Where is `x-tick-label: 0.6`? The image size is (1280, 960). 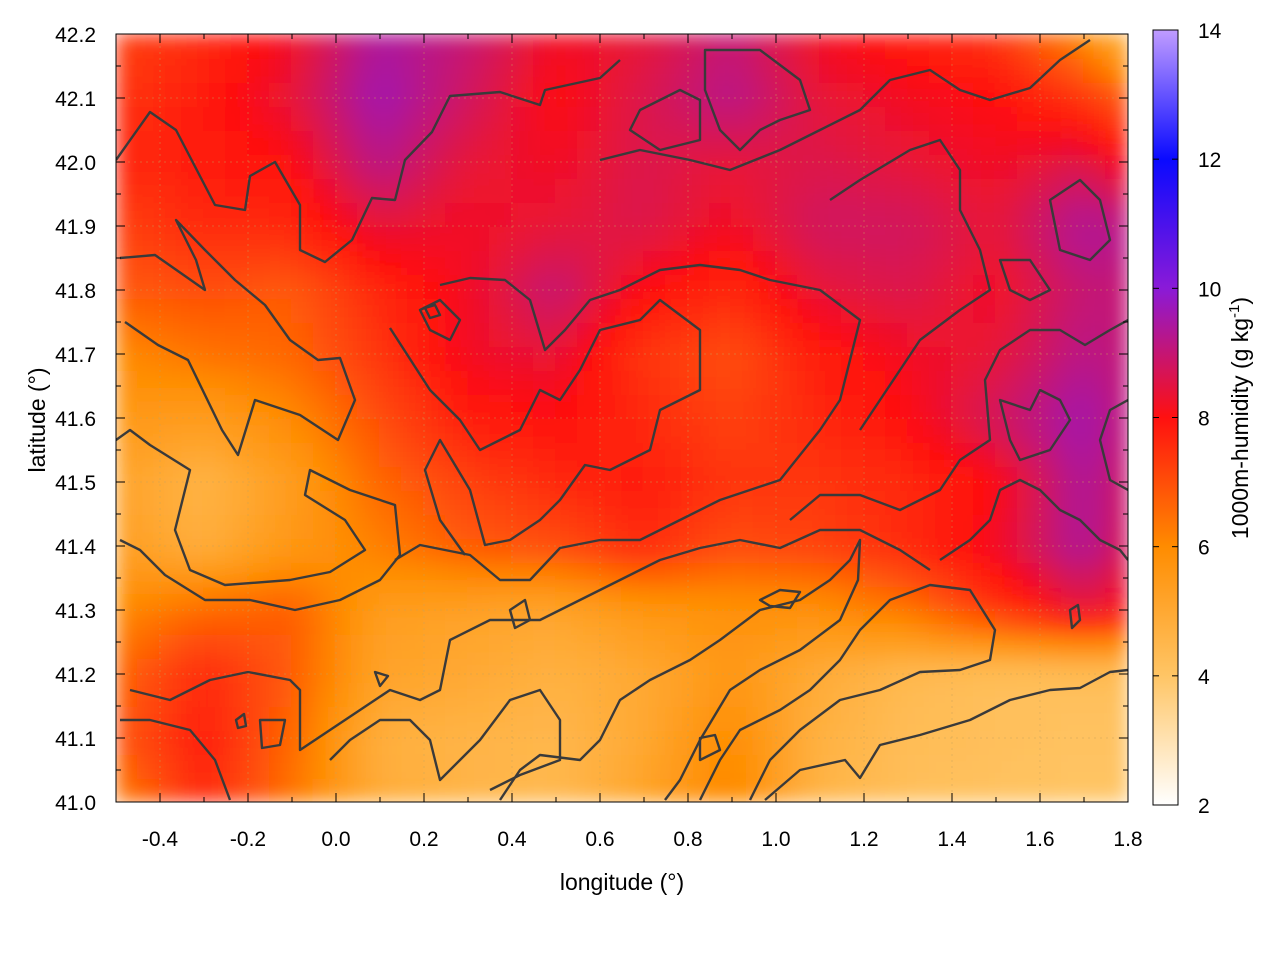 x-tick-label: 0.6 is located at coordinates (599, 839).